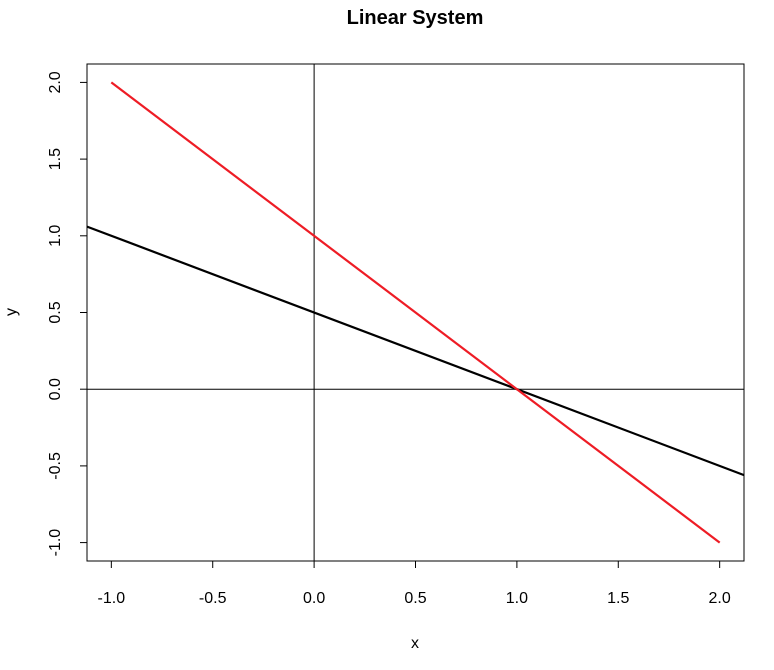 Image resolution: width=774 pixels, height=670 pixels. I want to click on x-axis: -1.0 -0.5 0.0 0.5 1.0 1.5 2.0, so click(414, 584).